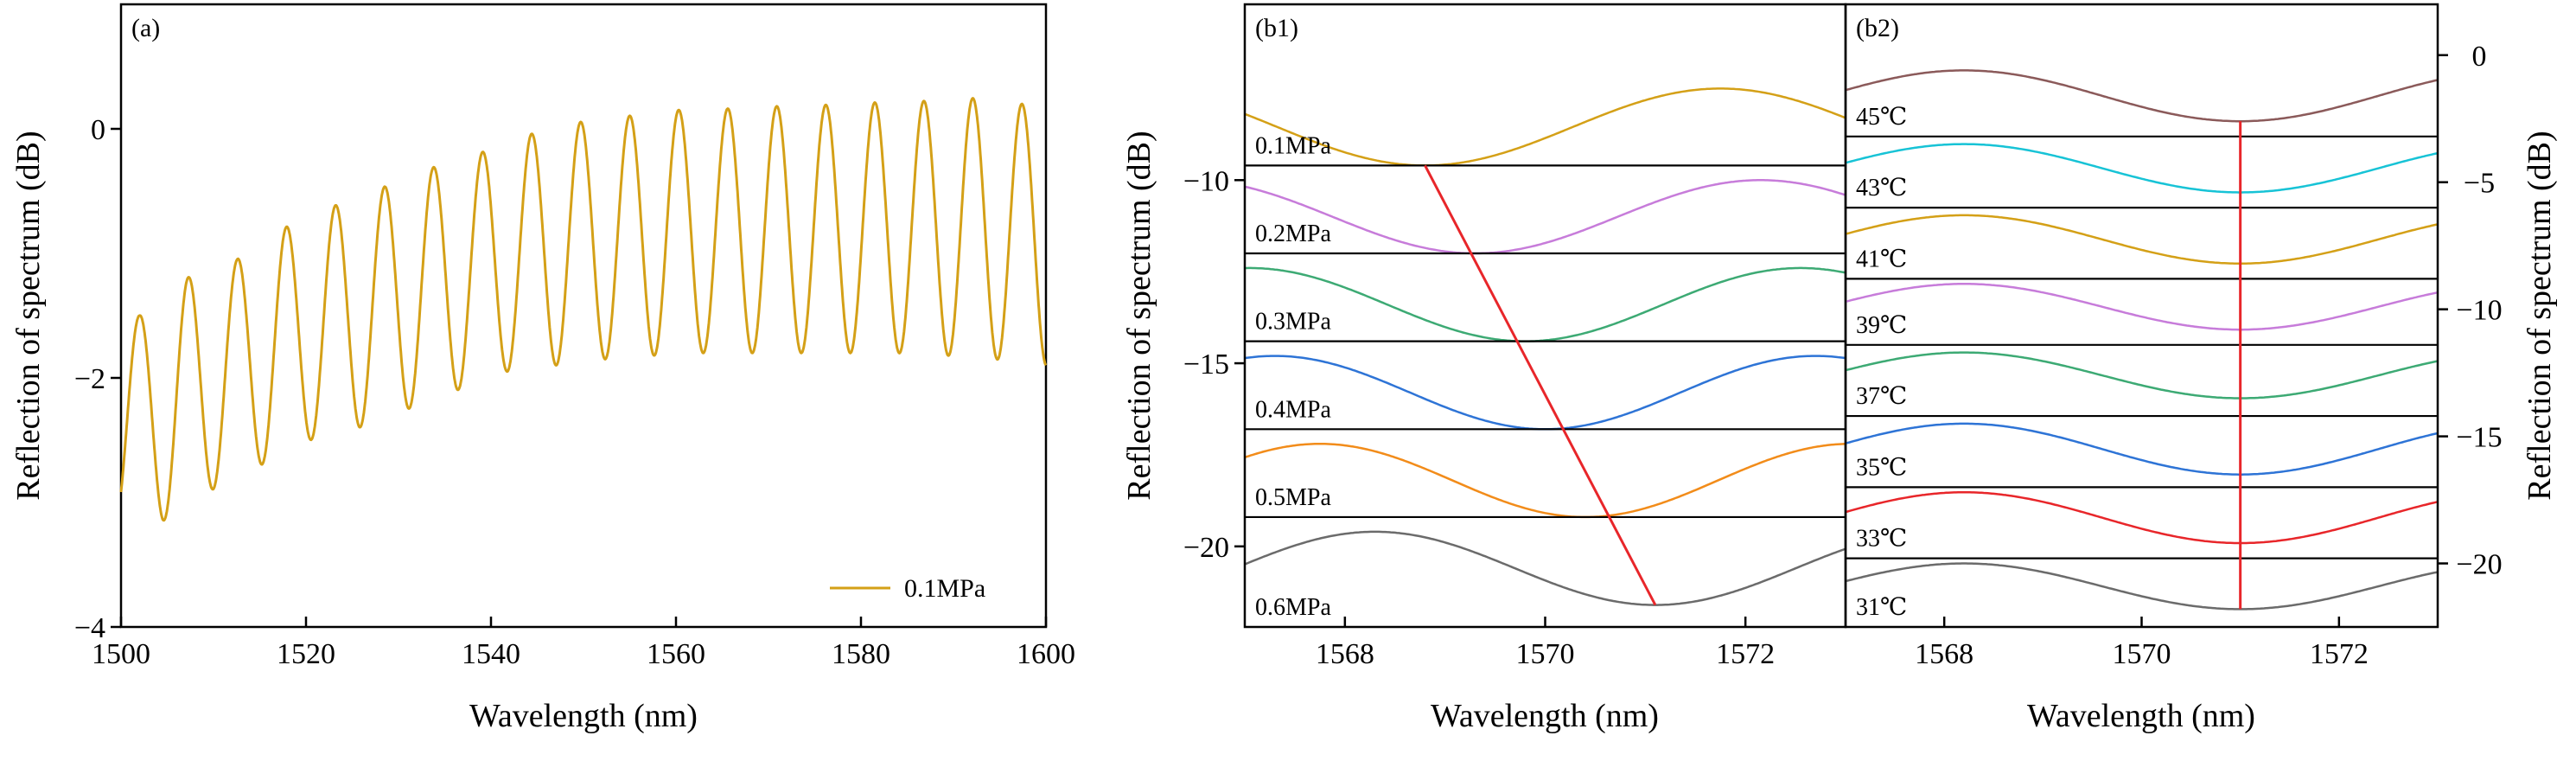  Describe the element at coordinates (583, 716) in the screenshot. I see `panel-a-x-axis-title: Wavelength (nm)` at that location.